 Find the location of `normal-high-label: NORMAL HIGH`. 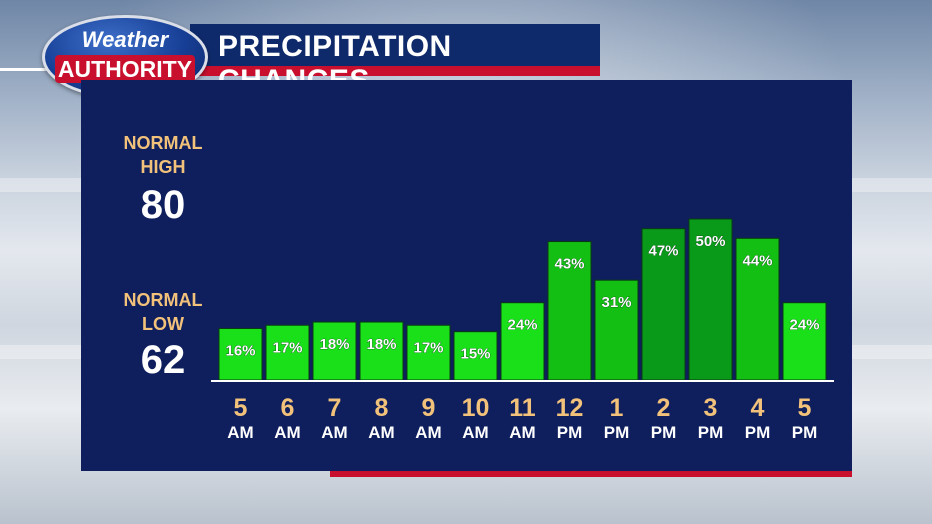

normal-high-label: NORMAL HIGH is located at coordinates (163, 155).